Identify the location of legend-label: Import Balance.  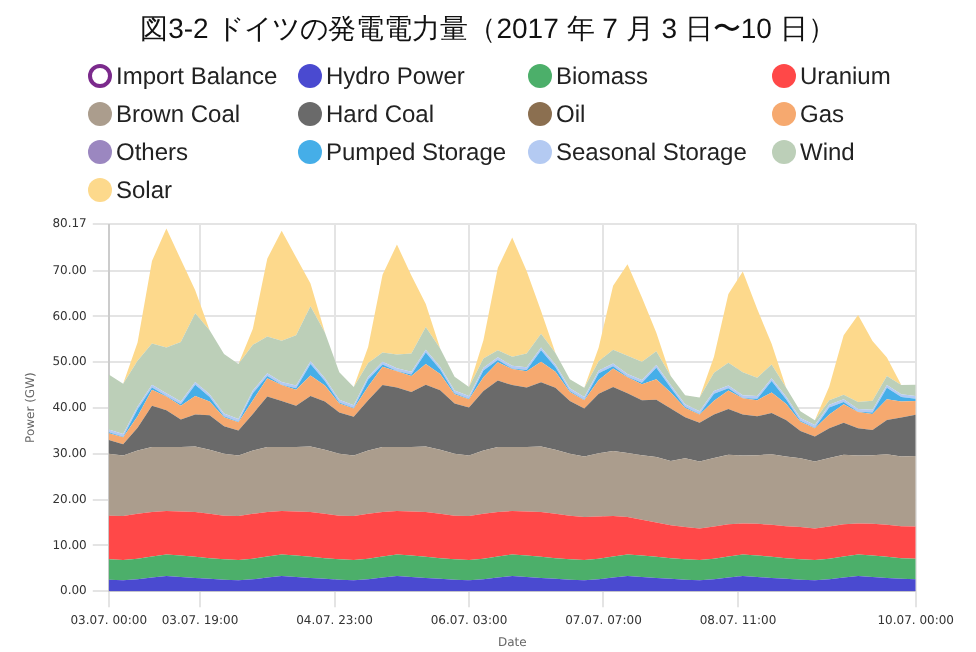
(197, 76).